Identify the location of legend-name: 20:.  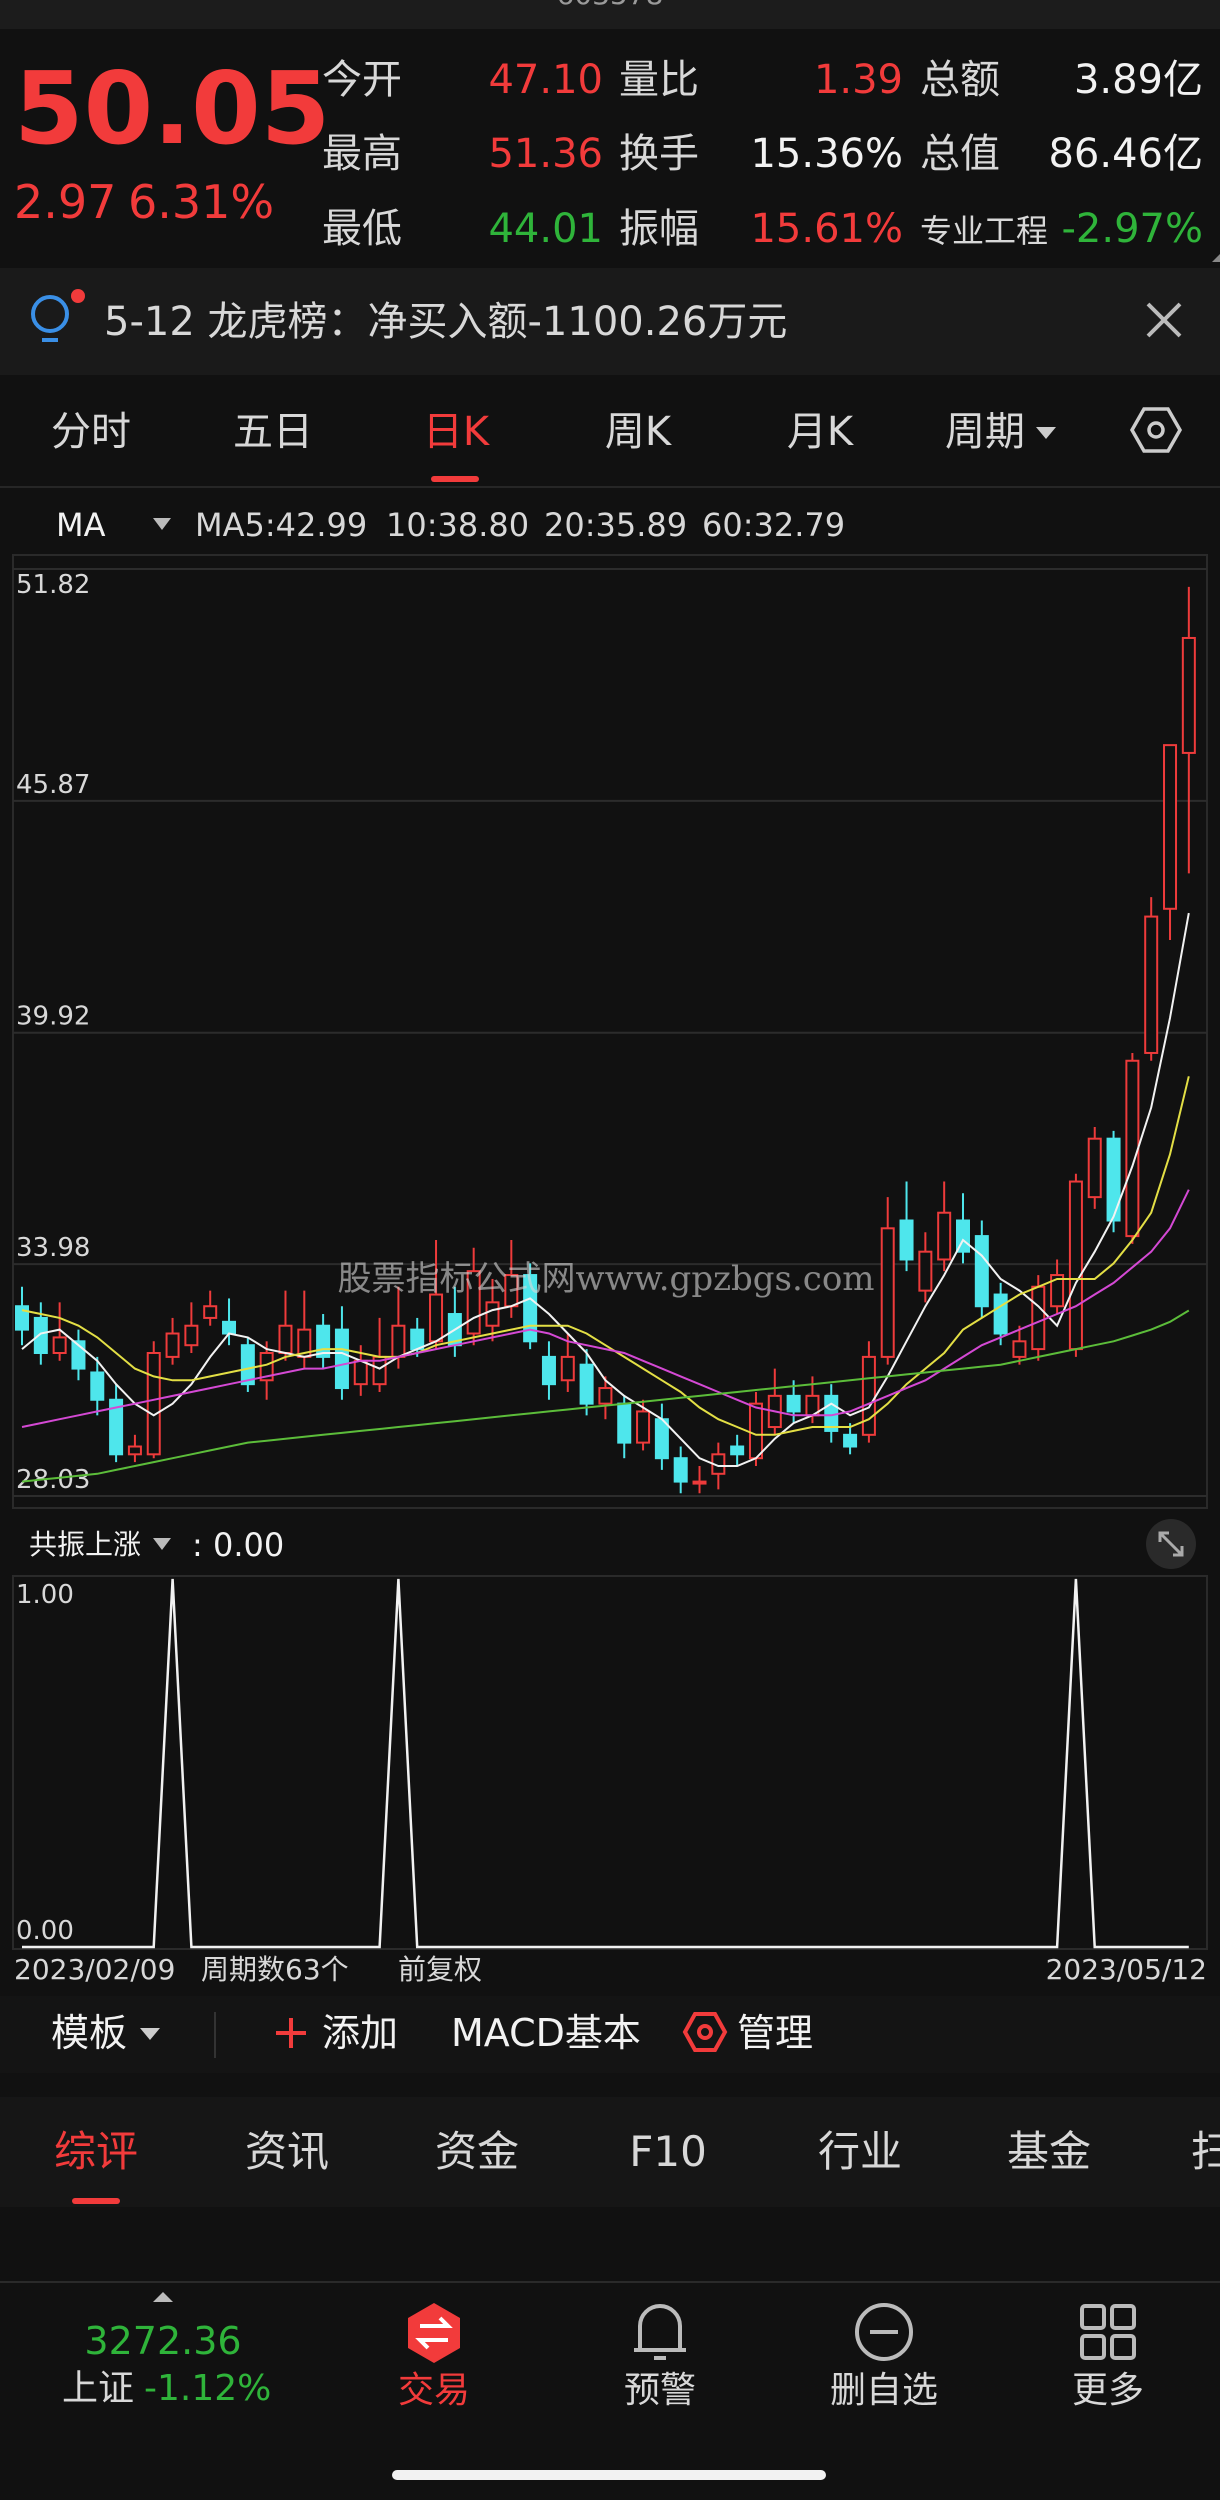
(570, 525).